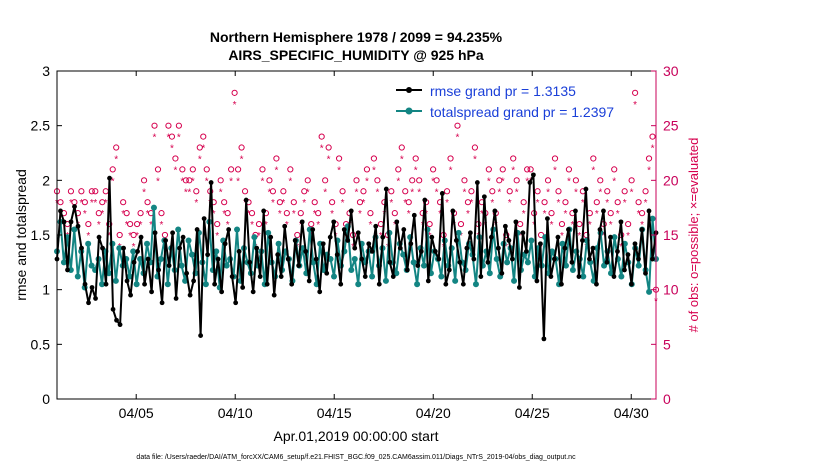 The height and width of the screenshot is (470, 830). Describe the element at coordinates (503, 91) in the screenshot. I see `legend-rmse-label: rmse grand pr = 1.3135` at that location.